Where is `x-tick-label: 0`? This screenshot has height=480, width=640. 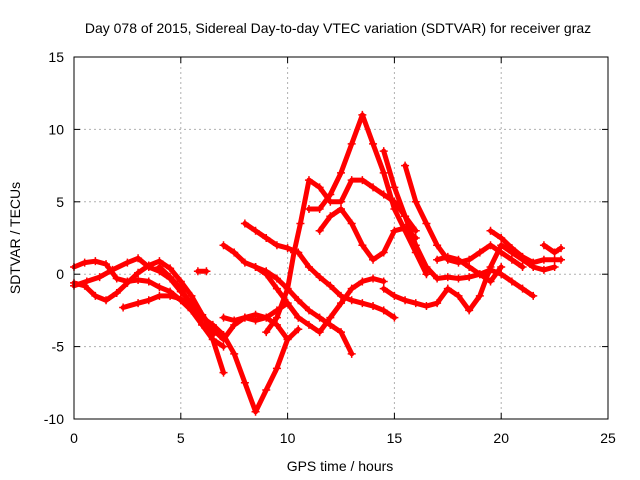
x-tick-label: 0 is located at coordinates (74, 438).